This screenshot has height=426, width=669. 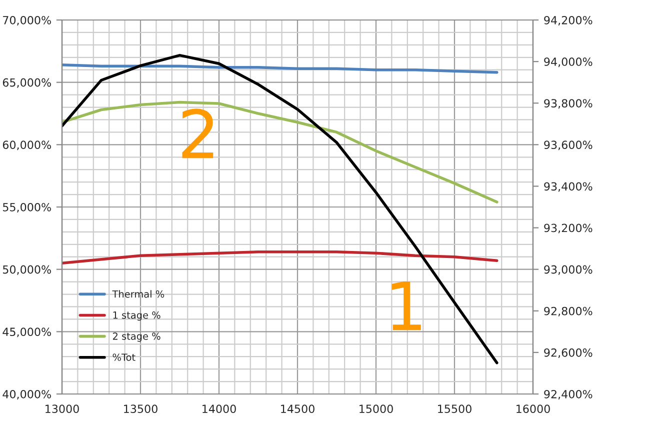 What do you see at coordinates (568, 63) in the screenshot?
I see `y2-tick-label: 94,000%` at bounding box center [568, 63].